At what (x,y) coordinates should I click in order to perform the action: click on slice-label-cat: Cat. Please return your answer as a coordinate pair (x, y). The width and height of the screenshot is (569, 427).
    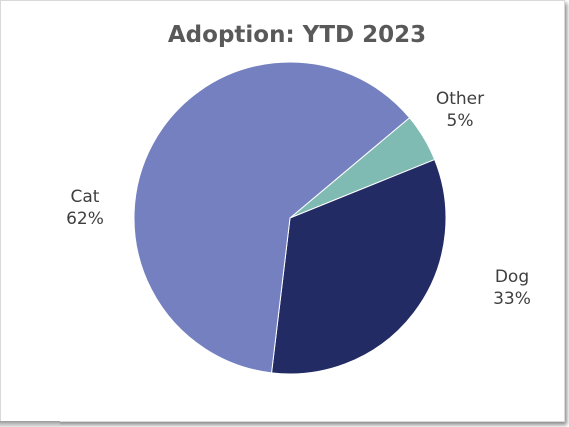
    Looking at the image, I should click on (85, 197).